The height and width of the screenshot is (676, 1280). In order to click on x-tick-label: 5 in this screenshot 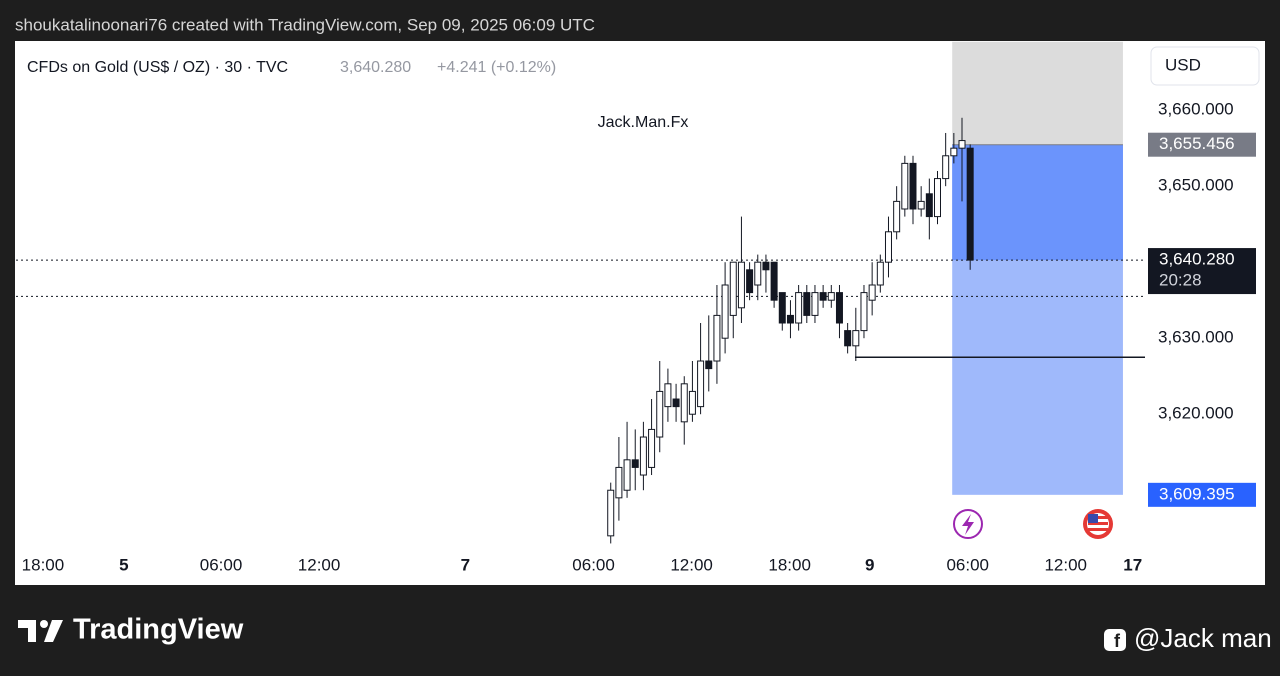, I will do `click(123, 564)`.